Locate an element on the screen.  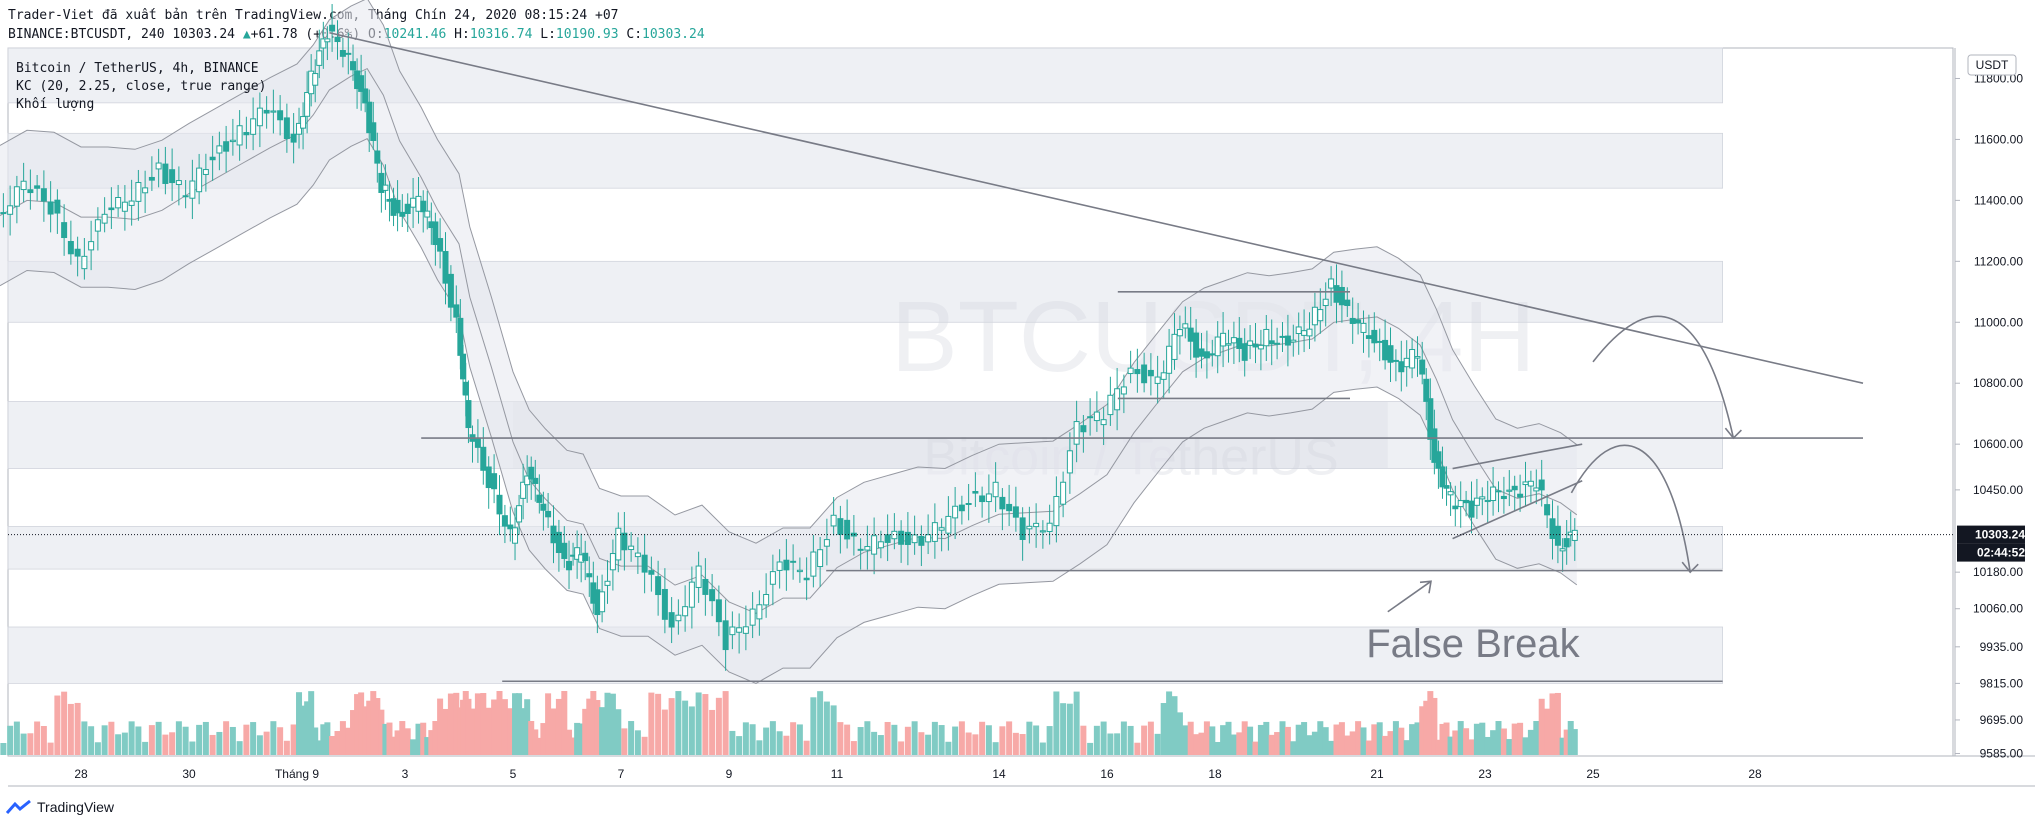
supply-demand-zone is located at coordinates (865, 655).